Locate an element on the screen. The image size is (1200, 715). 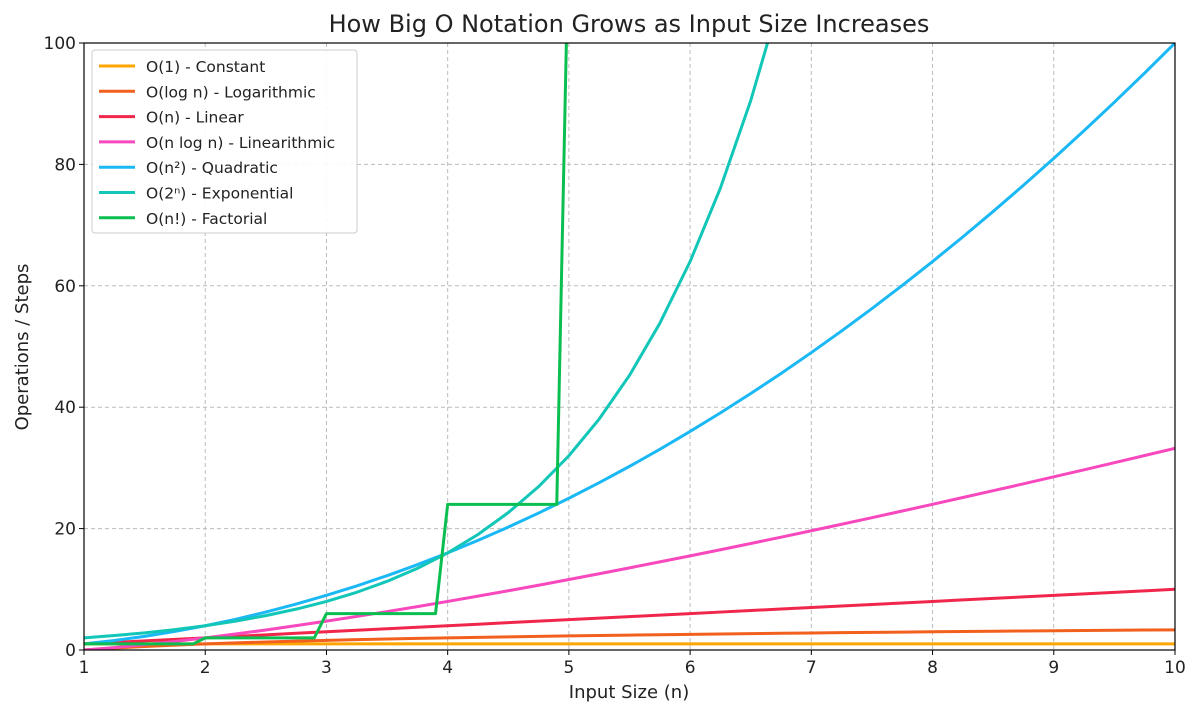
x-tick-label: 10 is located at coordinates (1175, 668).